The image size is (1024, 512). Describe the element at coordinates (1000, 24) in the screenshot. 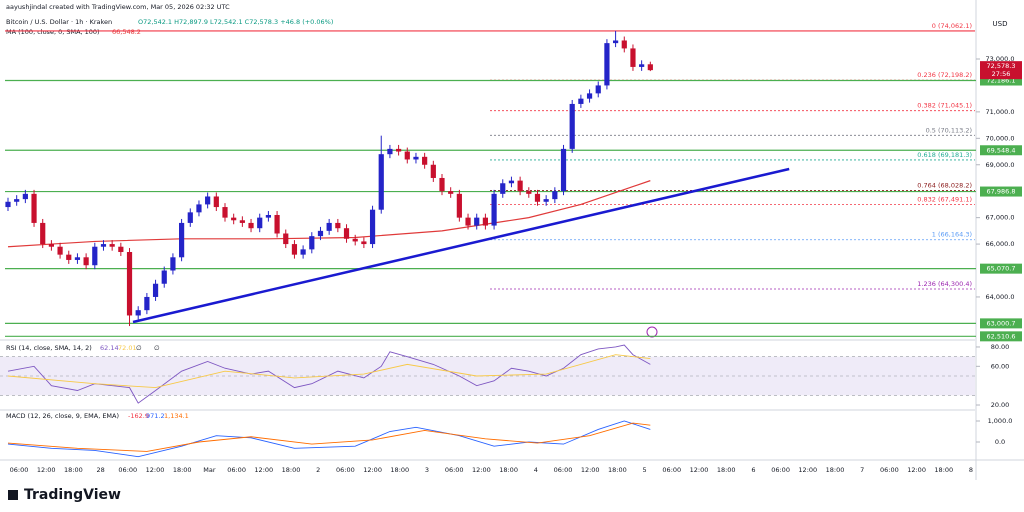

I see `currency: USD` at that location.